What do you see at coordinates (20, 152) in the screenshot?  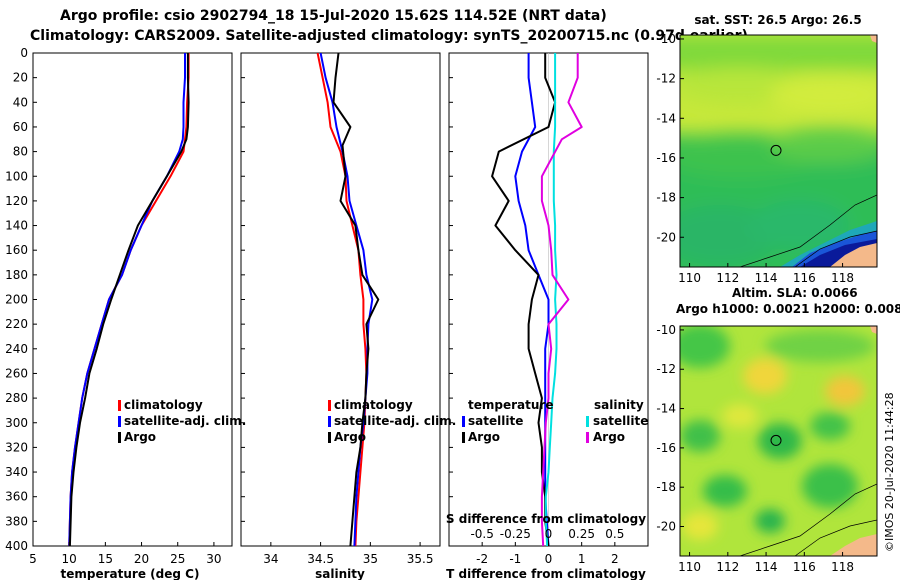 I see `depth-tick-label: 80` at bounding box center [20, 152].